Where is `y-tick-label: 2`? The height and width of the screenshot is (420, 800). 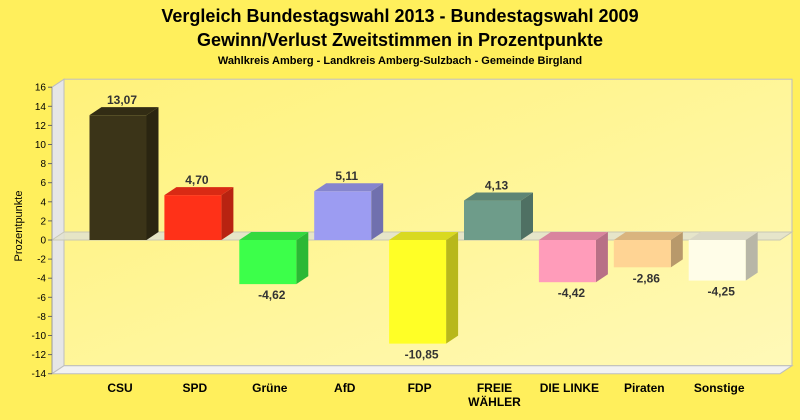
y-tick-label: 2 is located at coordinates (43, 221).